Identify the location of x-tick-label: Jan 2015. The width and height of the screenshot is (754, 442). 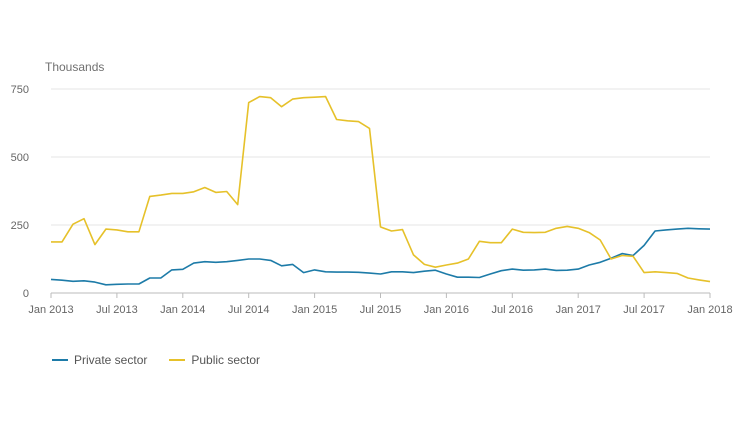
(314, 310).